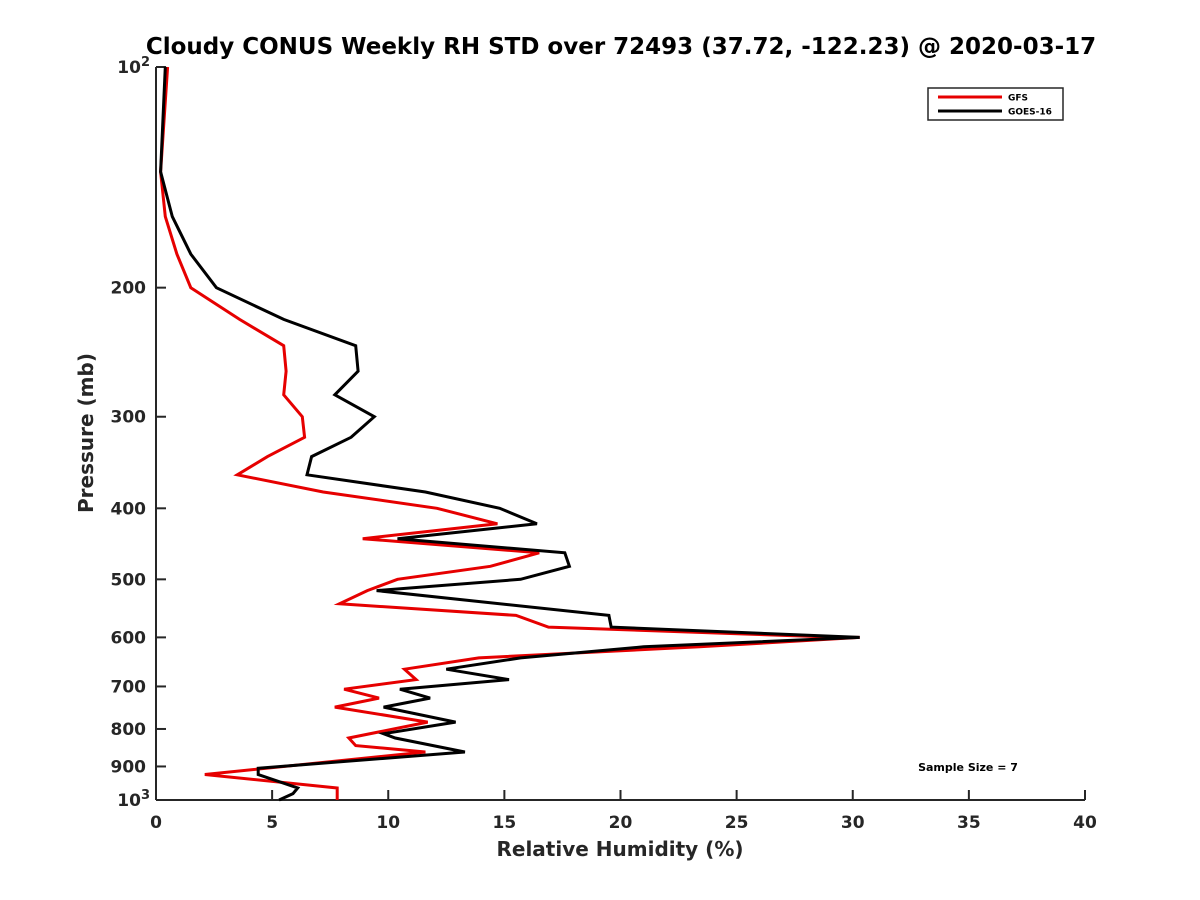  I want to click on y-tick-label: 500, so click(129, 580).